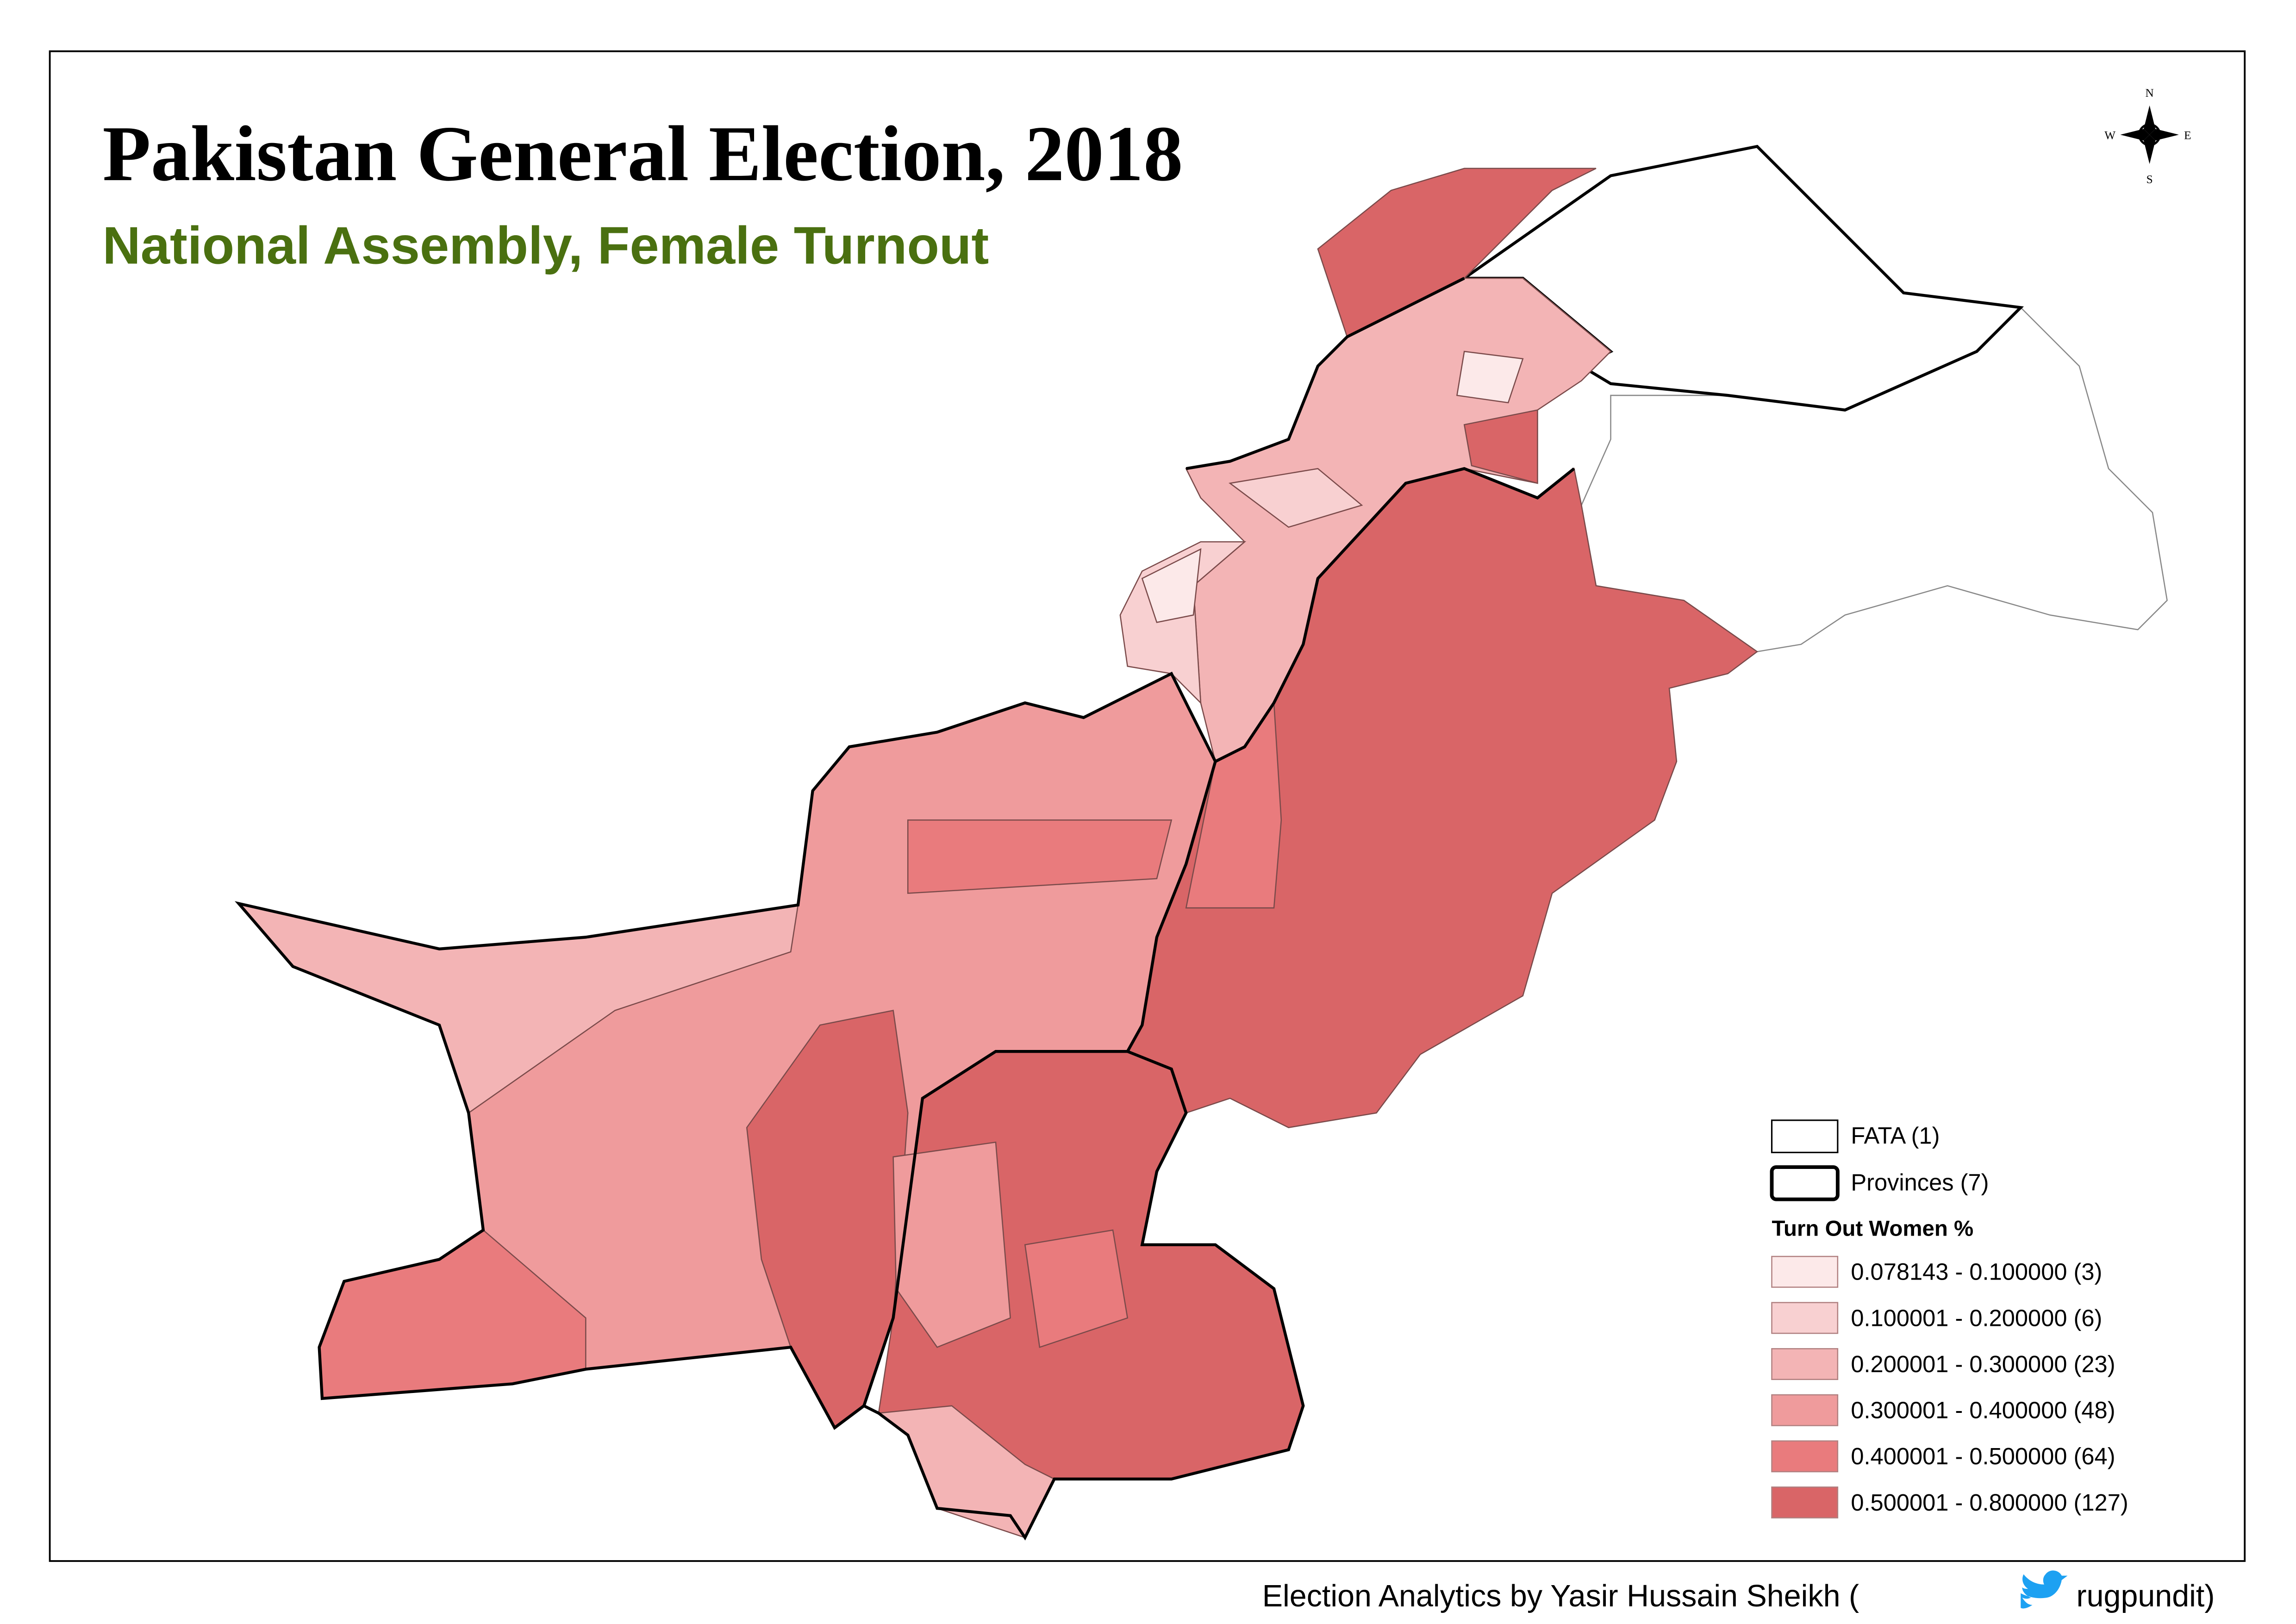 The height and width of the screenshot is (1624, 2296). I want to click on kashmir, so click(1874, 479).